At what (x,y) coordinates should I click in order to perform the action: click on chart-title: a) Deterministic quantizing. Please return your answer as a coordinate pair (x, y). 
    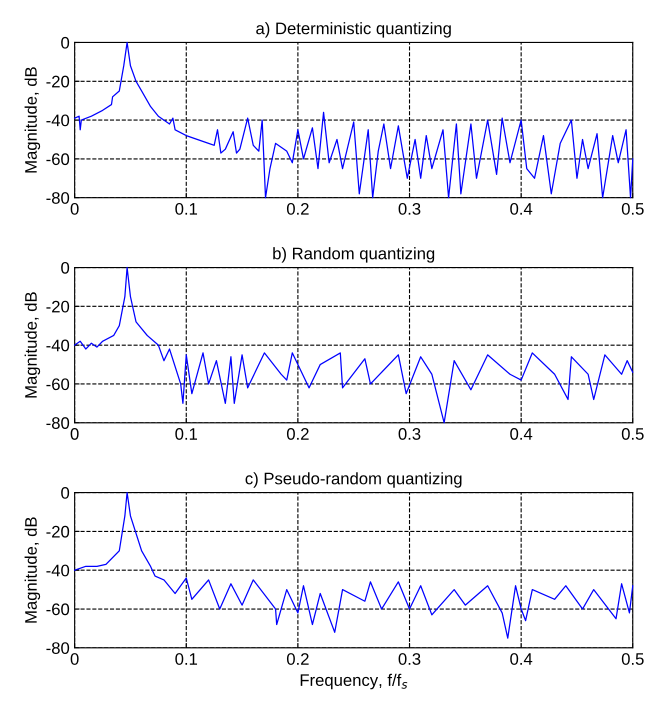
    Looking at the image, I should click on (353, 30).